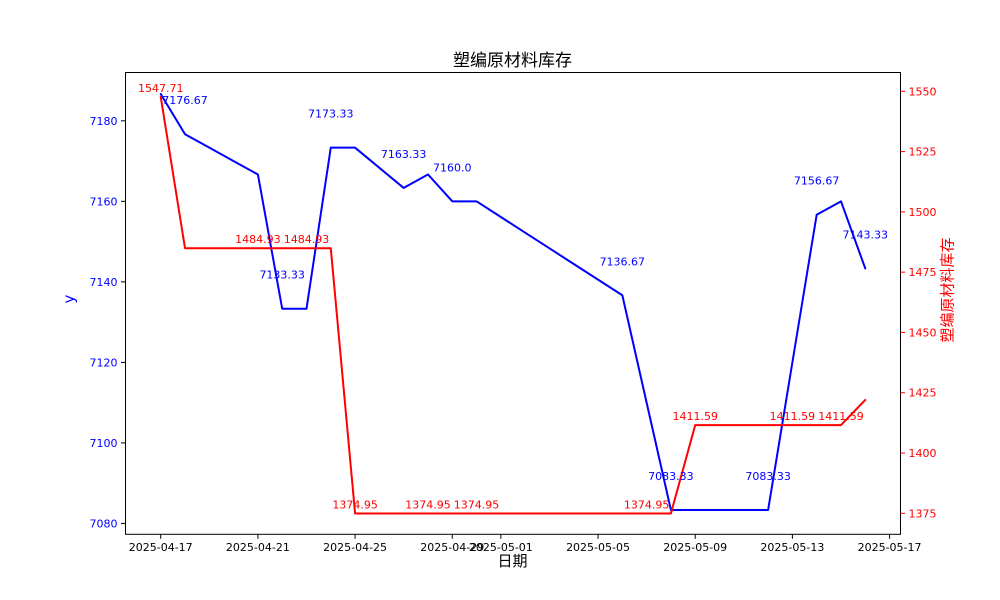 The image size is (1000, 600). Describe the element at coordinates (923, 393) in the screenshot. I see `y-right-tick-label: 1425` at that location.